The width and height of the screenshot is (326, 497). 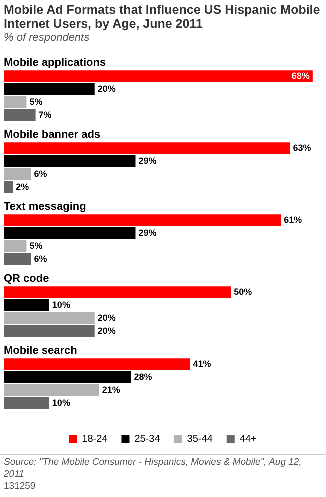 What do you see at coordinates (20, 487) in the screenshot?
I see `text: 131259` at bounding box center [20, 487].